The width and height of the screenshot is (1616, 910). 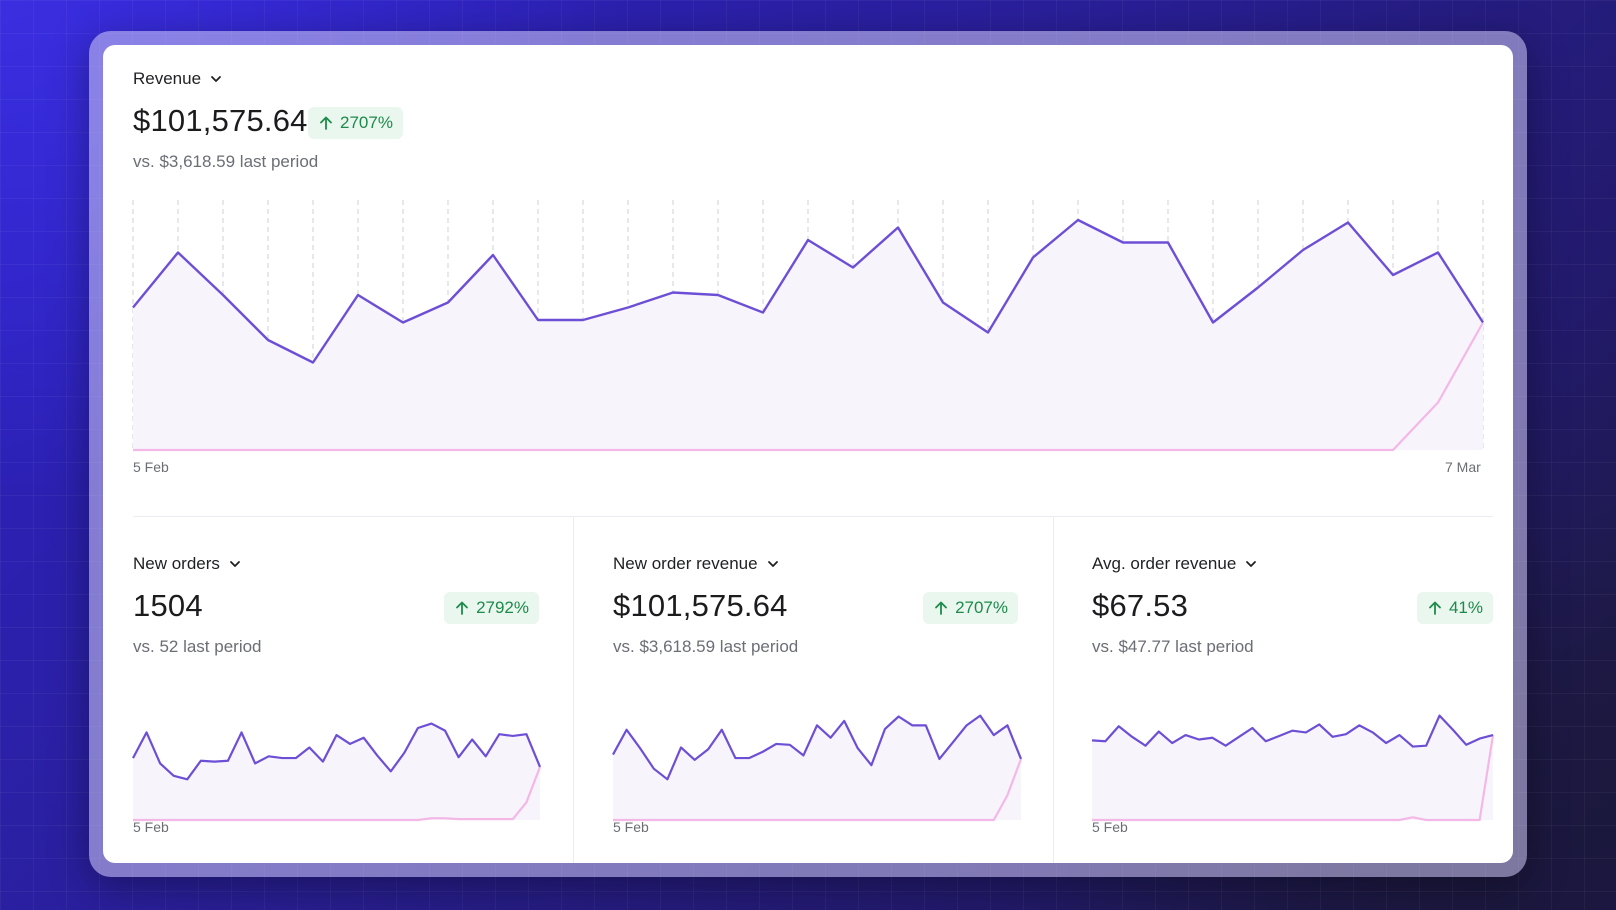 I want to click on new-orders-title: New orders, so click(x=176, y=563).